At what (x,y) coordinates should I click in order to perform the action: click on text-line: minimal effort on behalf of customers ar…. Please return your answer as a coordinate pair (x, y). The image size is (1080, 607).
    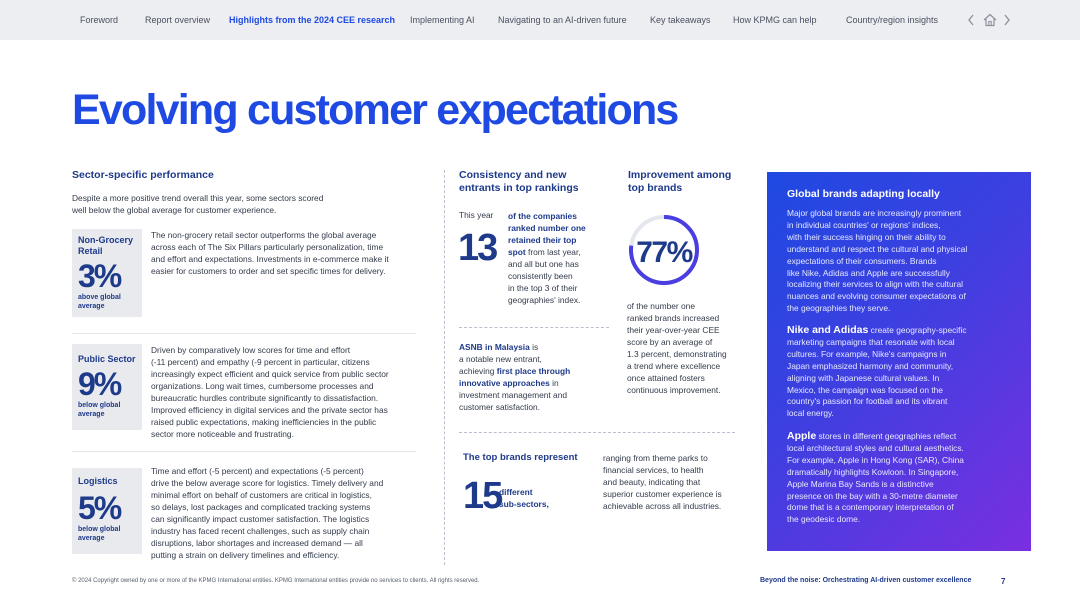
    Looking at the image, I should click on (261, 495).